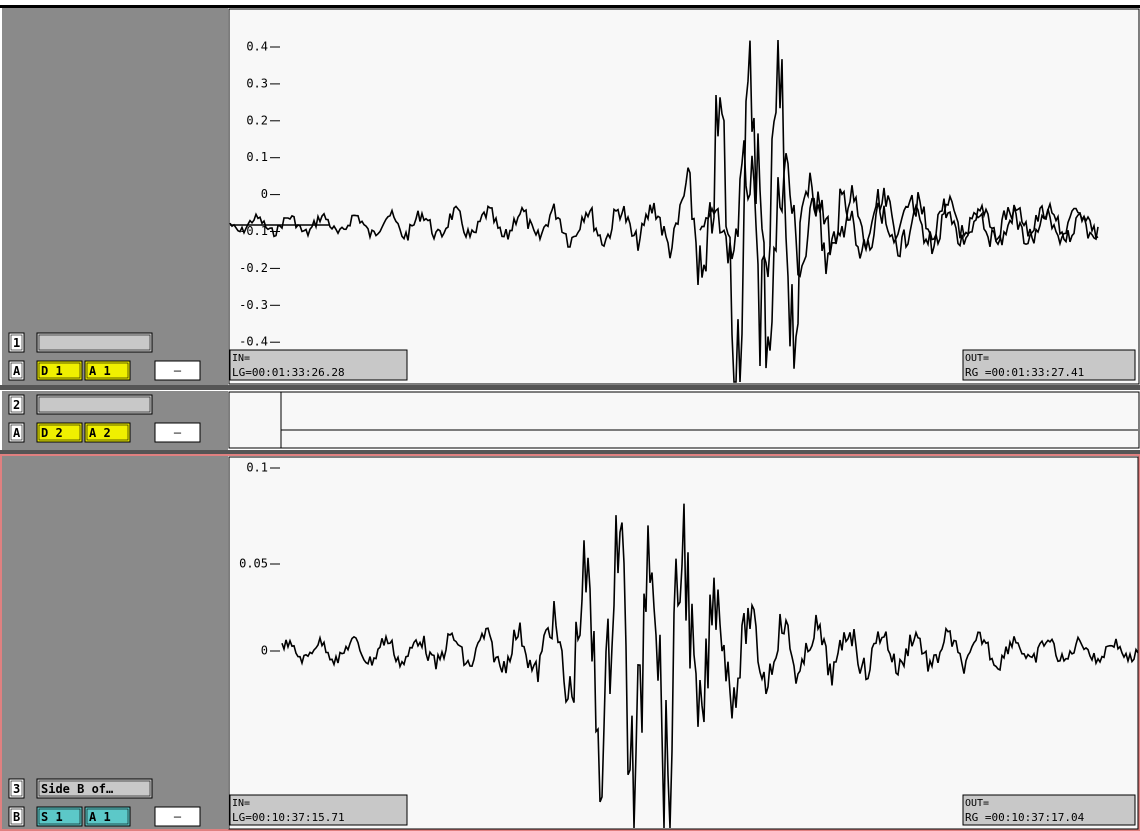 The height and width of the screenshot is (831, 1140). I want to click on y-tick-label: -0.3, so click(253, 305).